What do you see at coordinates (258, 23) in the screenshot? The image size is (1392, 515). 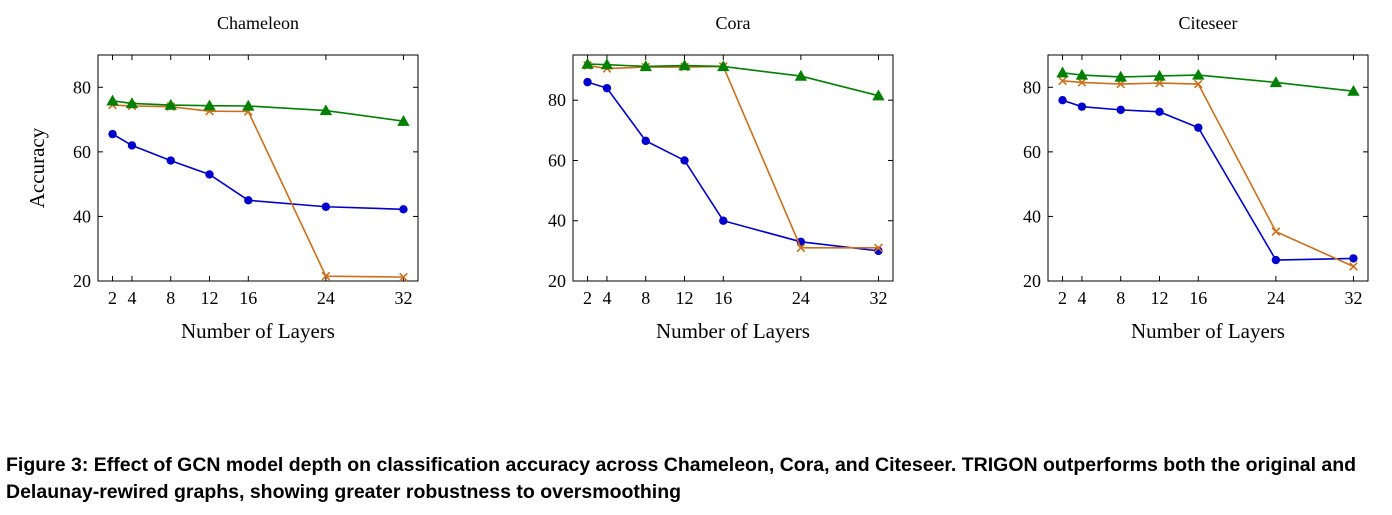 I see `chart-title: Chameleon` at bounding box center [258, 23].